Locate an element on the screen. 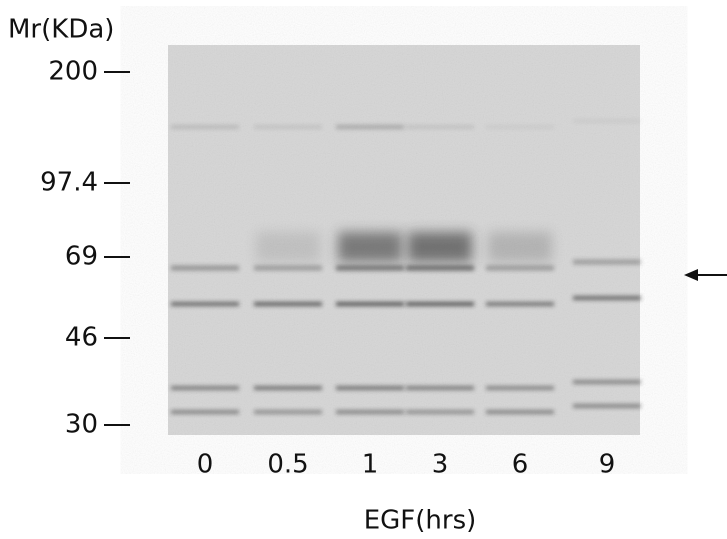  marker-label: 69 is located at coordinates (81, 257).